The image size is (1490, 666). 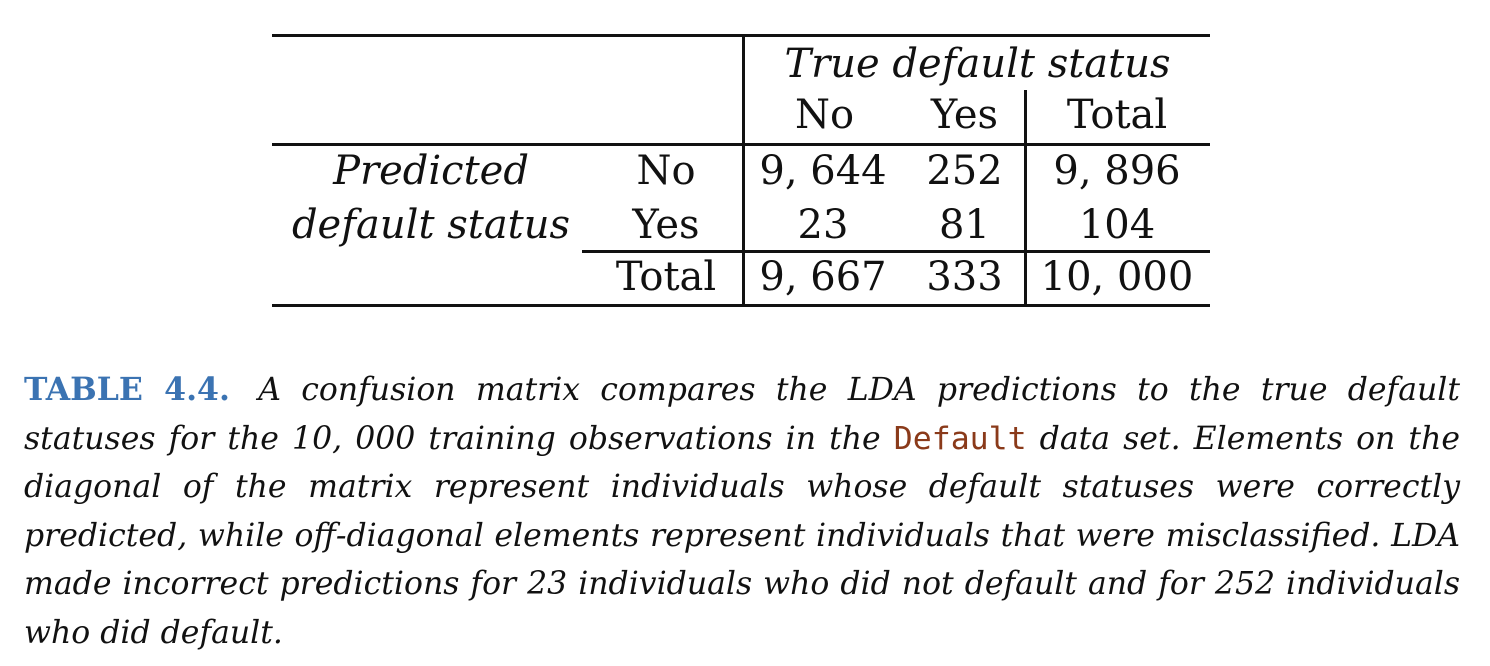 I want to click on cell-total-yes: 333, so click(x=964, y=277).